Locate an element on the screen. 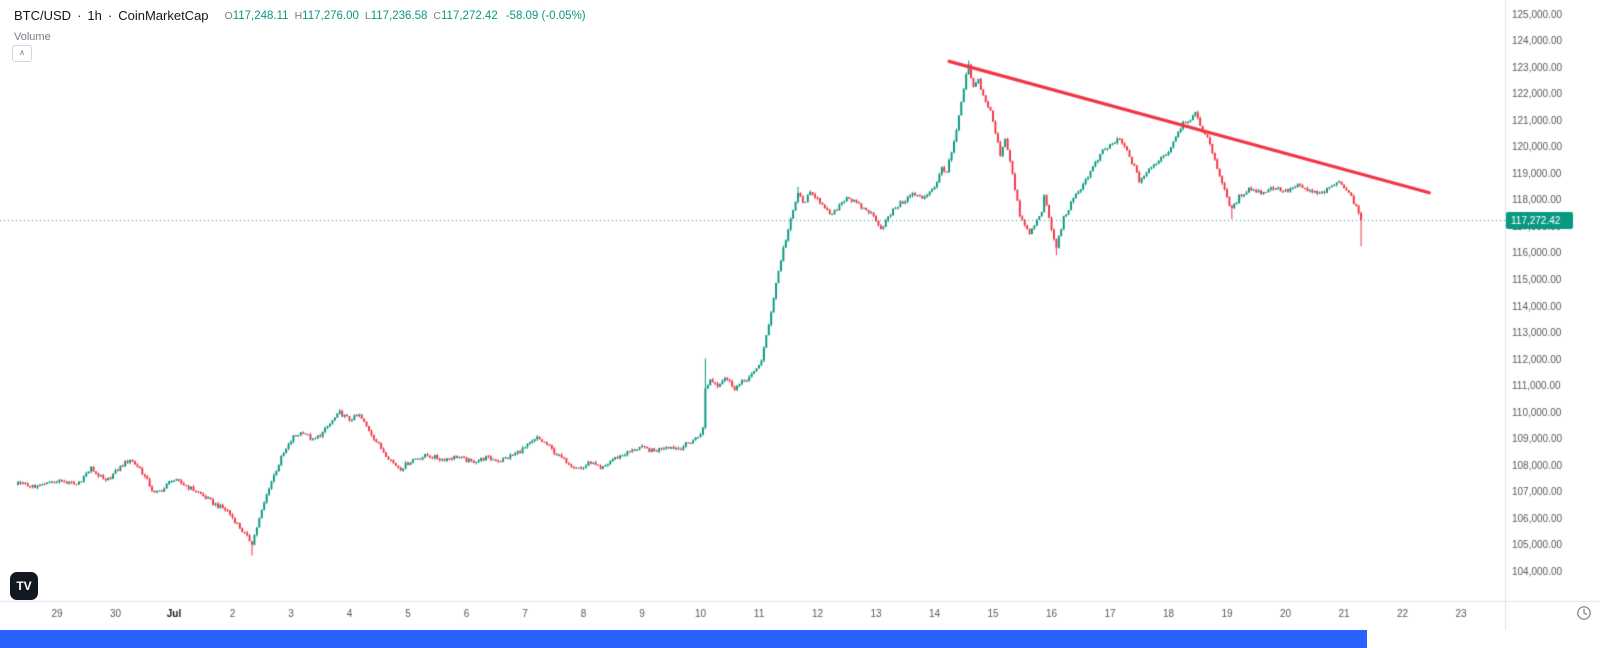  tradingview-logo: TV is located at coordinates (24, 586).